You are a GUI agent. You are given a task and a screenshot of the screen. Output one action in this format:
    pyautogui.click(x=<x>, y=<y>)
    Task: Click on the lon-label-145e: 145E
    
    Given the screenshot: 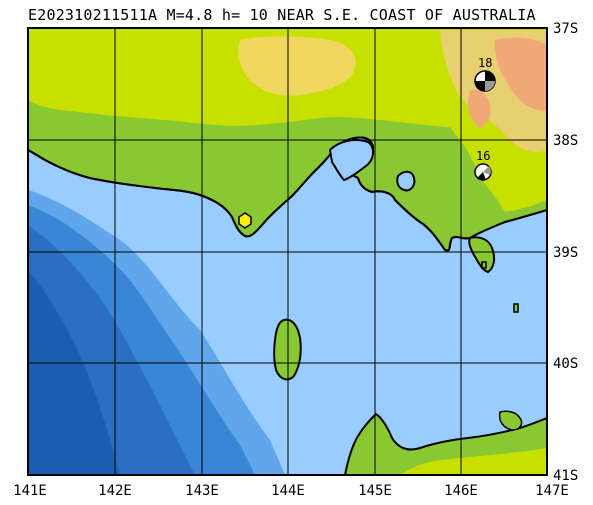 What is the action you would take?
    pyautogui.click(x=375, y=491)
    